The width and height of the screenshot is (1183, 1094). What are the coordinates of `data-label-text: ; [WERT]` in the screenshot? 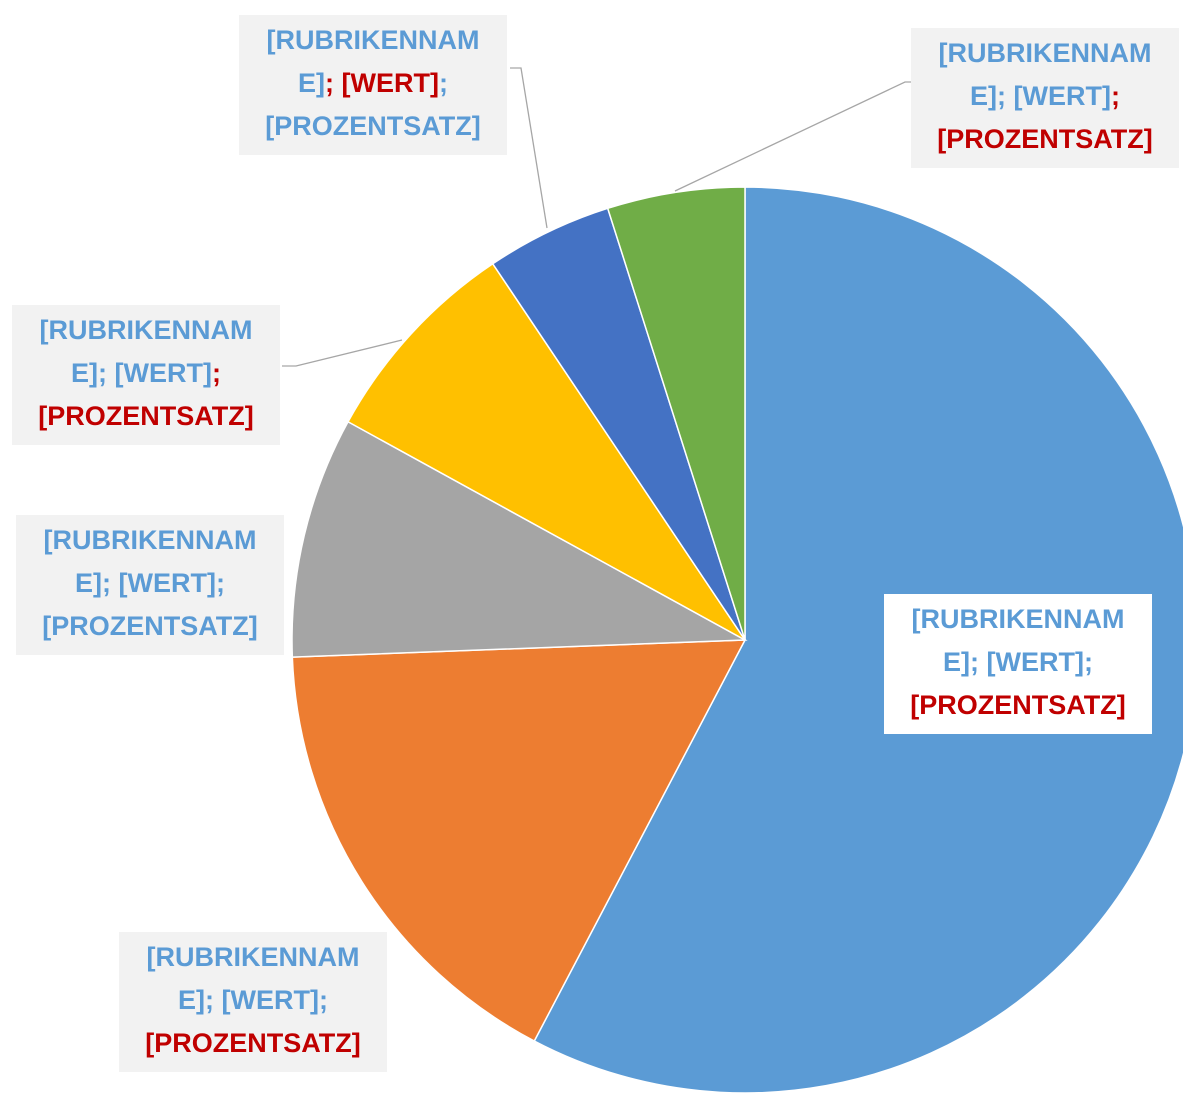 It's located at (382, 83).